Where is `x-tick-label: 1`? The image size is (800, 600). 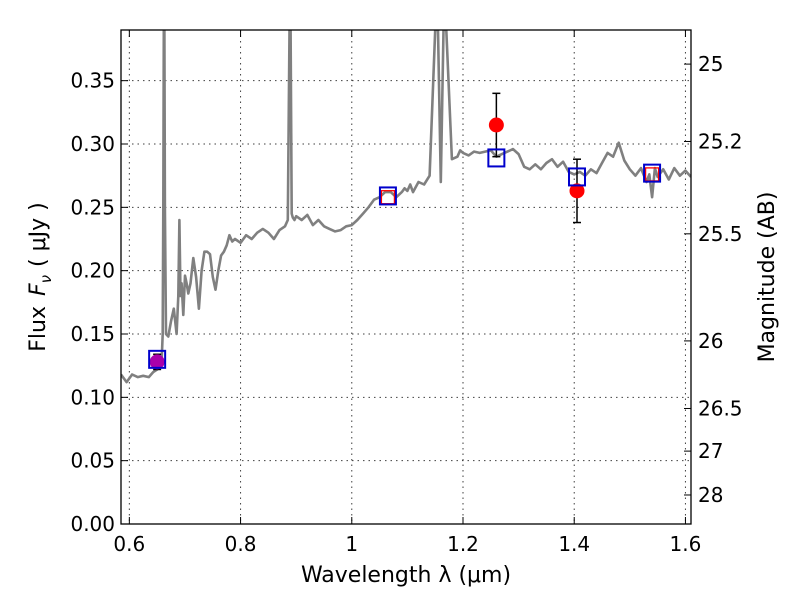 x-tick-label: 1 is located at coordinates (351, 544).